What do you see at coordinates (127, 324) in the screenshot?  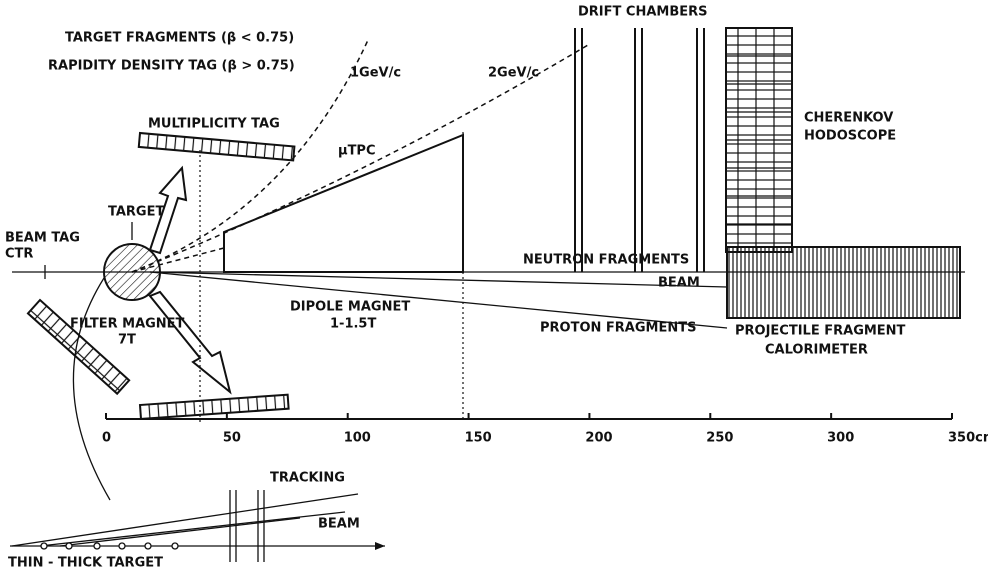 I see `label: FILTER MAGNET` at bounding box center [127, 324].